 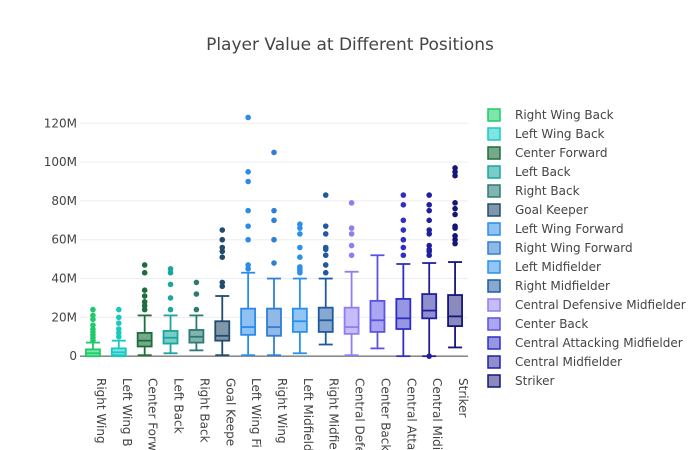 What do you see at coordinates (334, 414) in the screenshot?
I see `x-tick-label: Right Midfie` at bounding box center [334, 414].